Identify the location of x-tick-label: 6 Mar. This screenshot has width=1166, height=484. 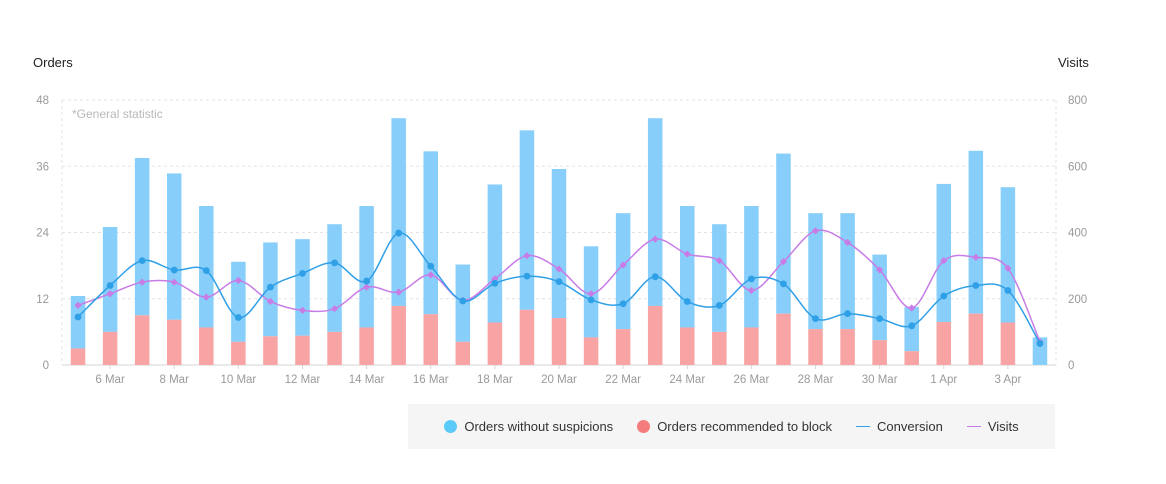
(110, 380).